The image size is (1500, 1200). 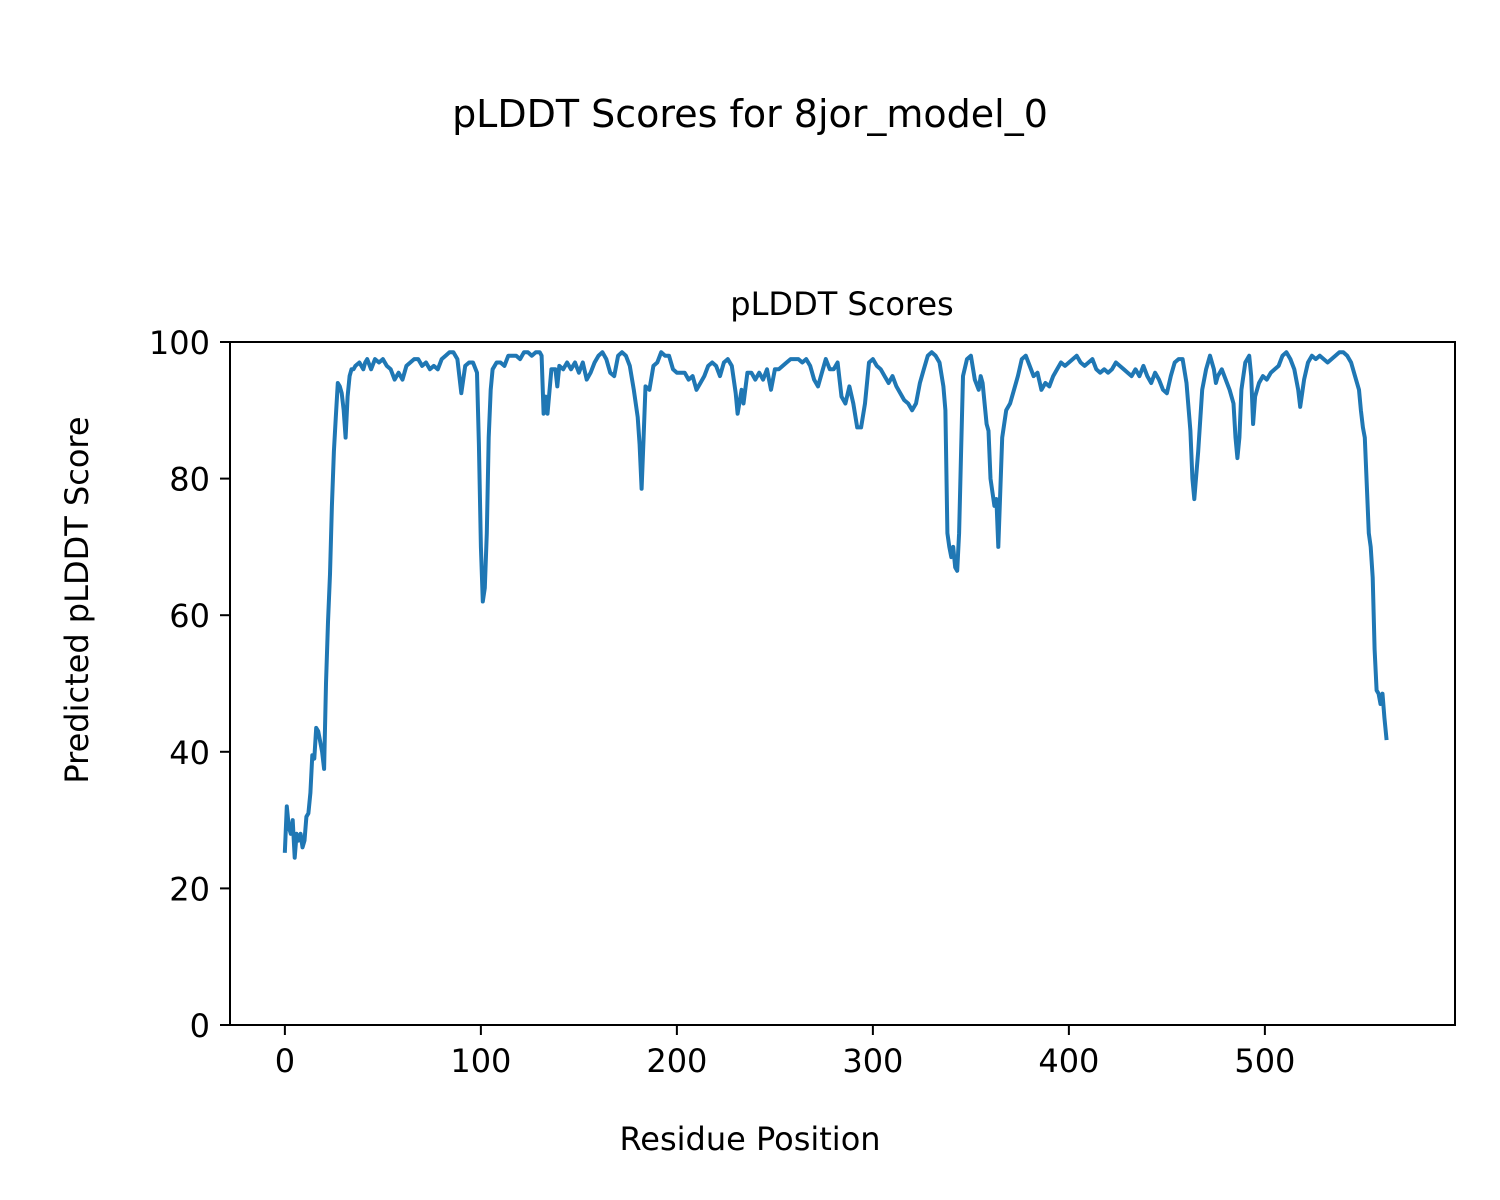 I want to click on x-axis-label: Residue Position, so click(x=749, y=1139).